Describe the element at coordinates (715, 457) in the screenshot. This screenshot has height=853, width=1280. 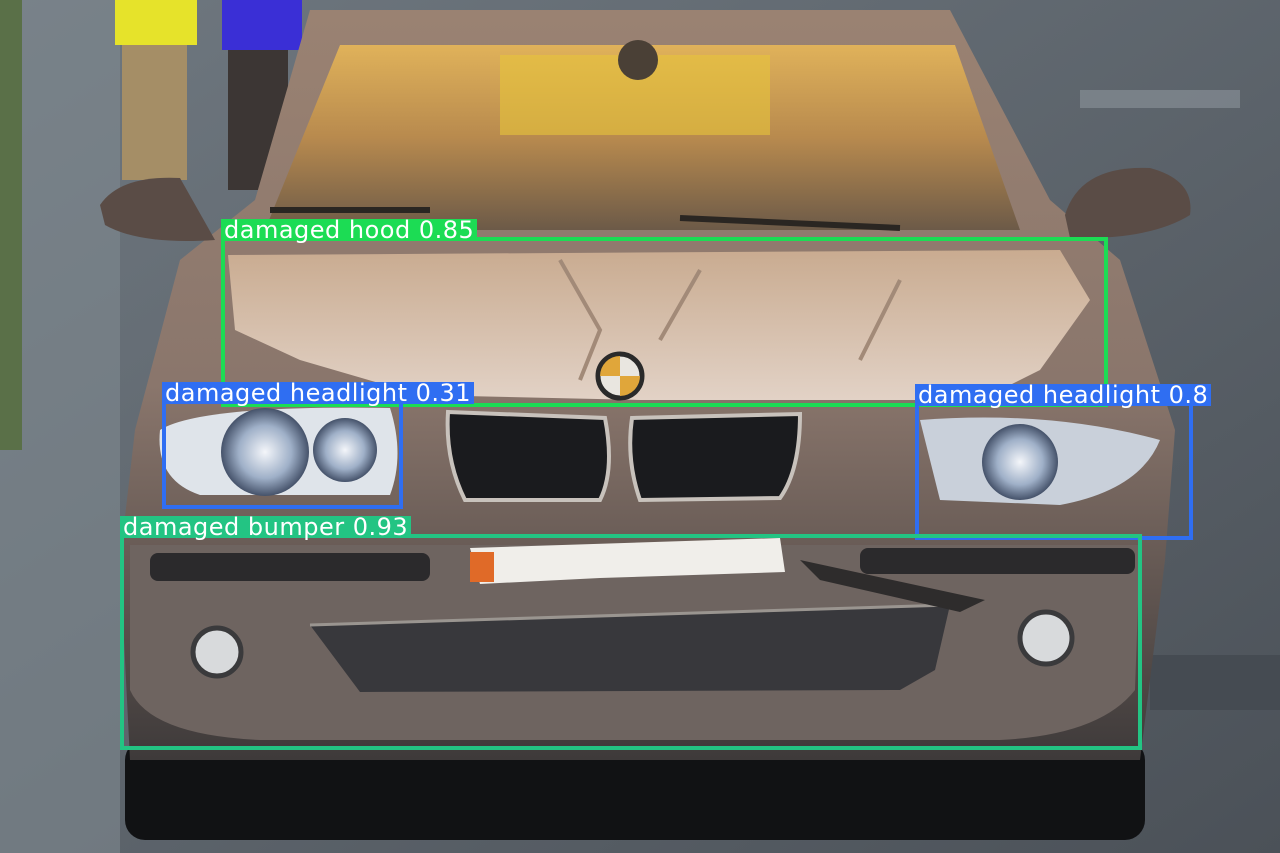
I see `grille-right` at that location.